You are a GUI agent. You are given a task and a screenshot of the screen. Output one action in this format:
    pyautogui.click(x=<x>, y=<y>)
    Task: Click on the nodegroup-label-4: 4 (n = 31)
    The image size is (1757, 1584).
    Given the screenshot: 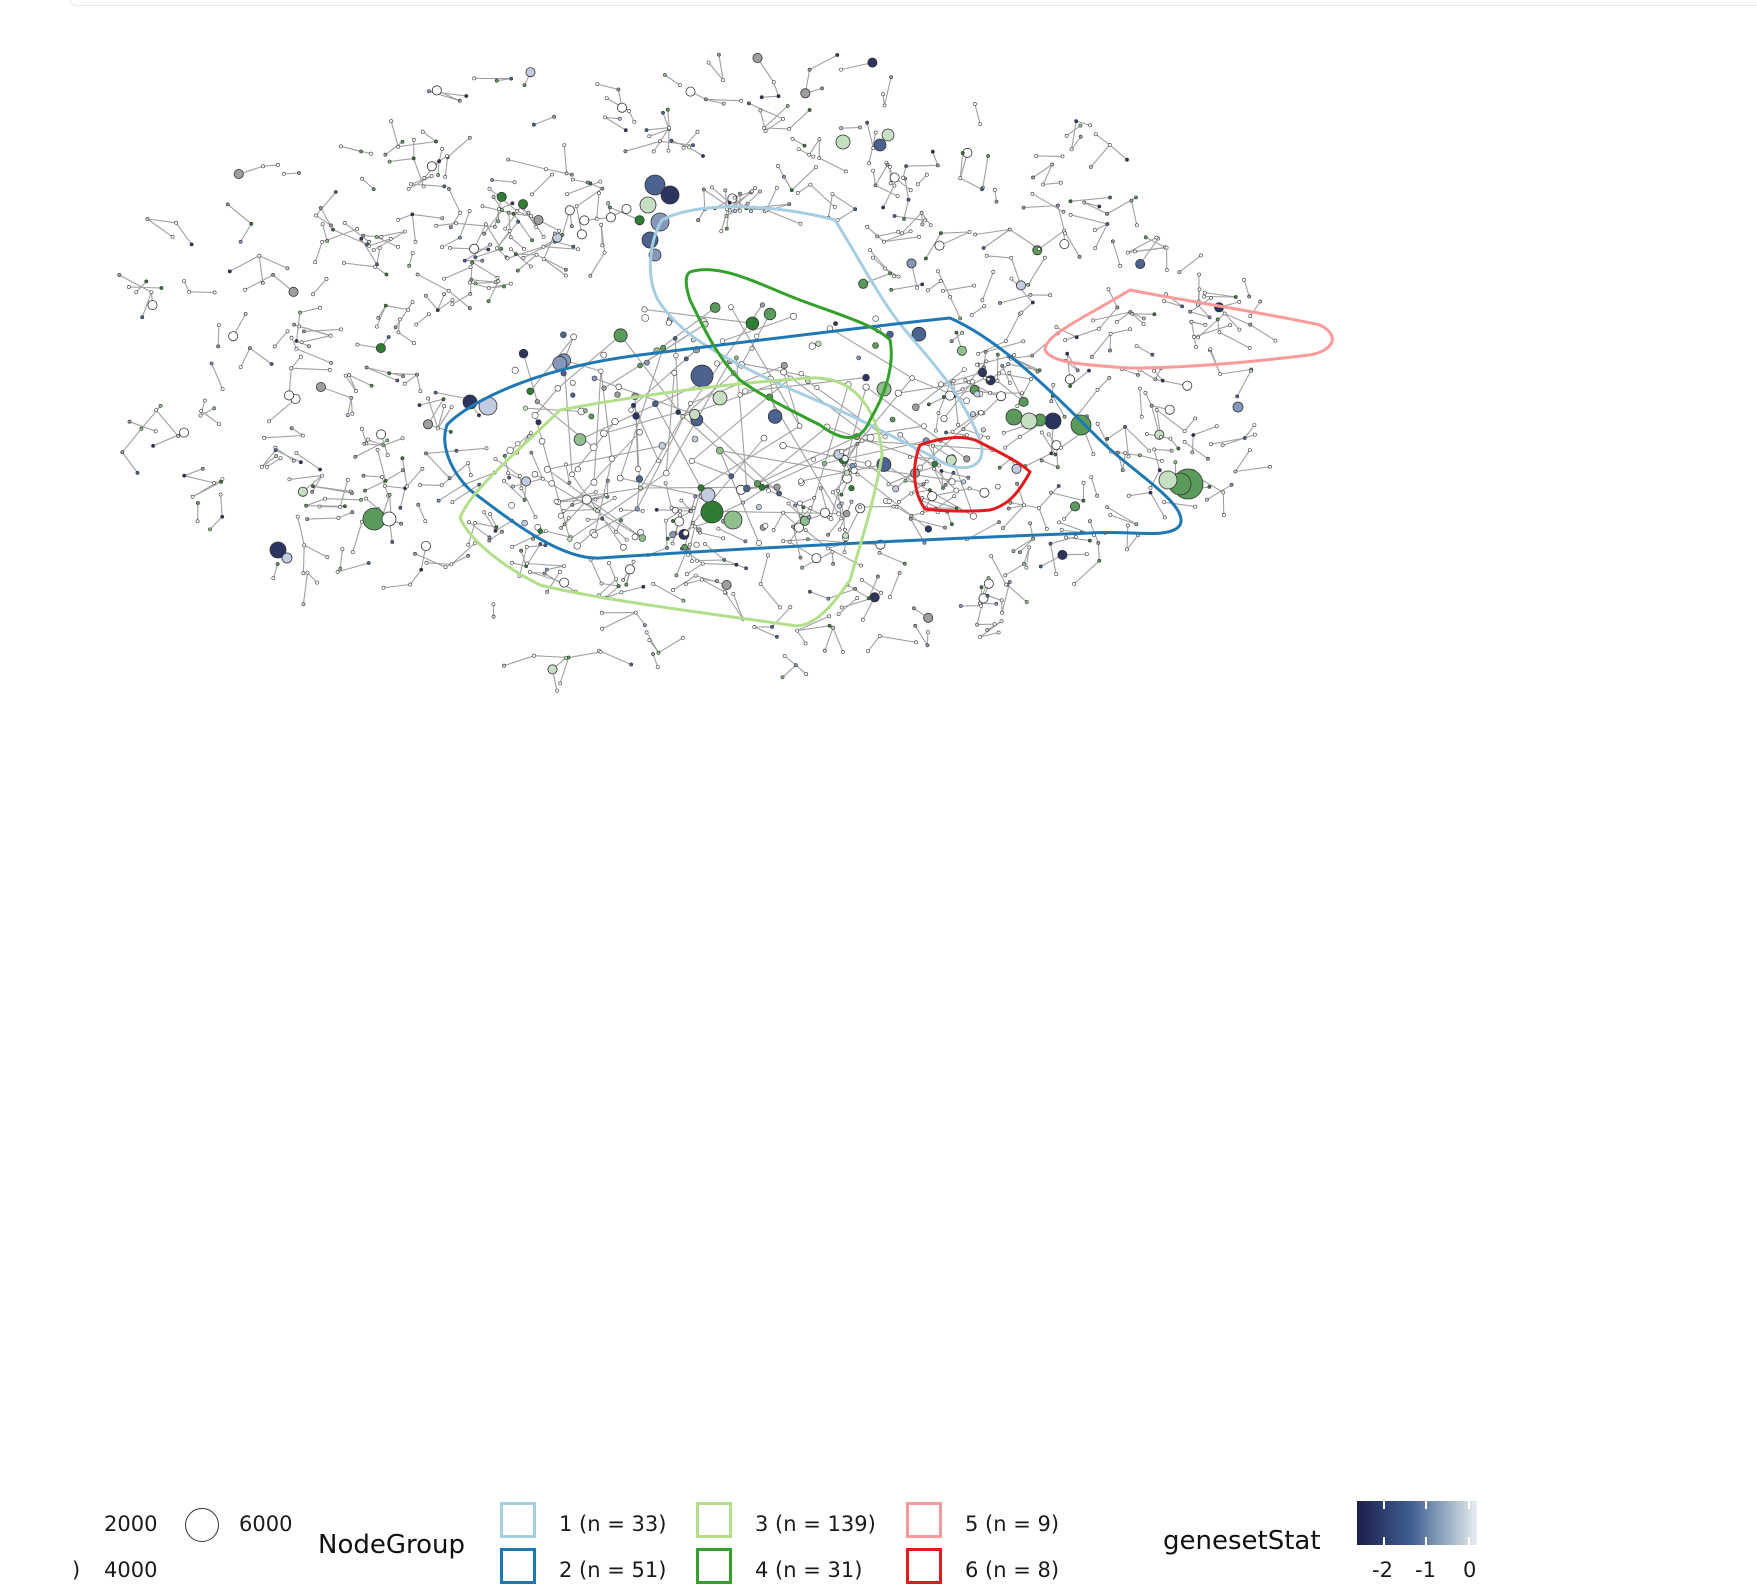 What is the action you would take?
    pyautogui.click(x=808, y=1570)
    